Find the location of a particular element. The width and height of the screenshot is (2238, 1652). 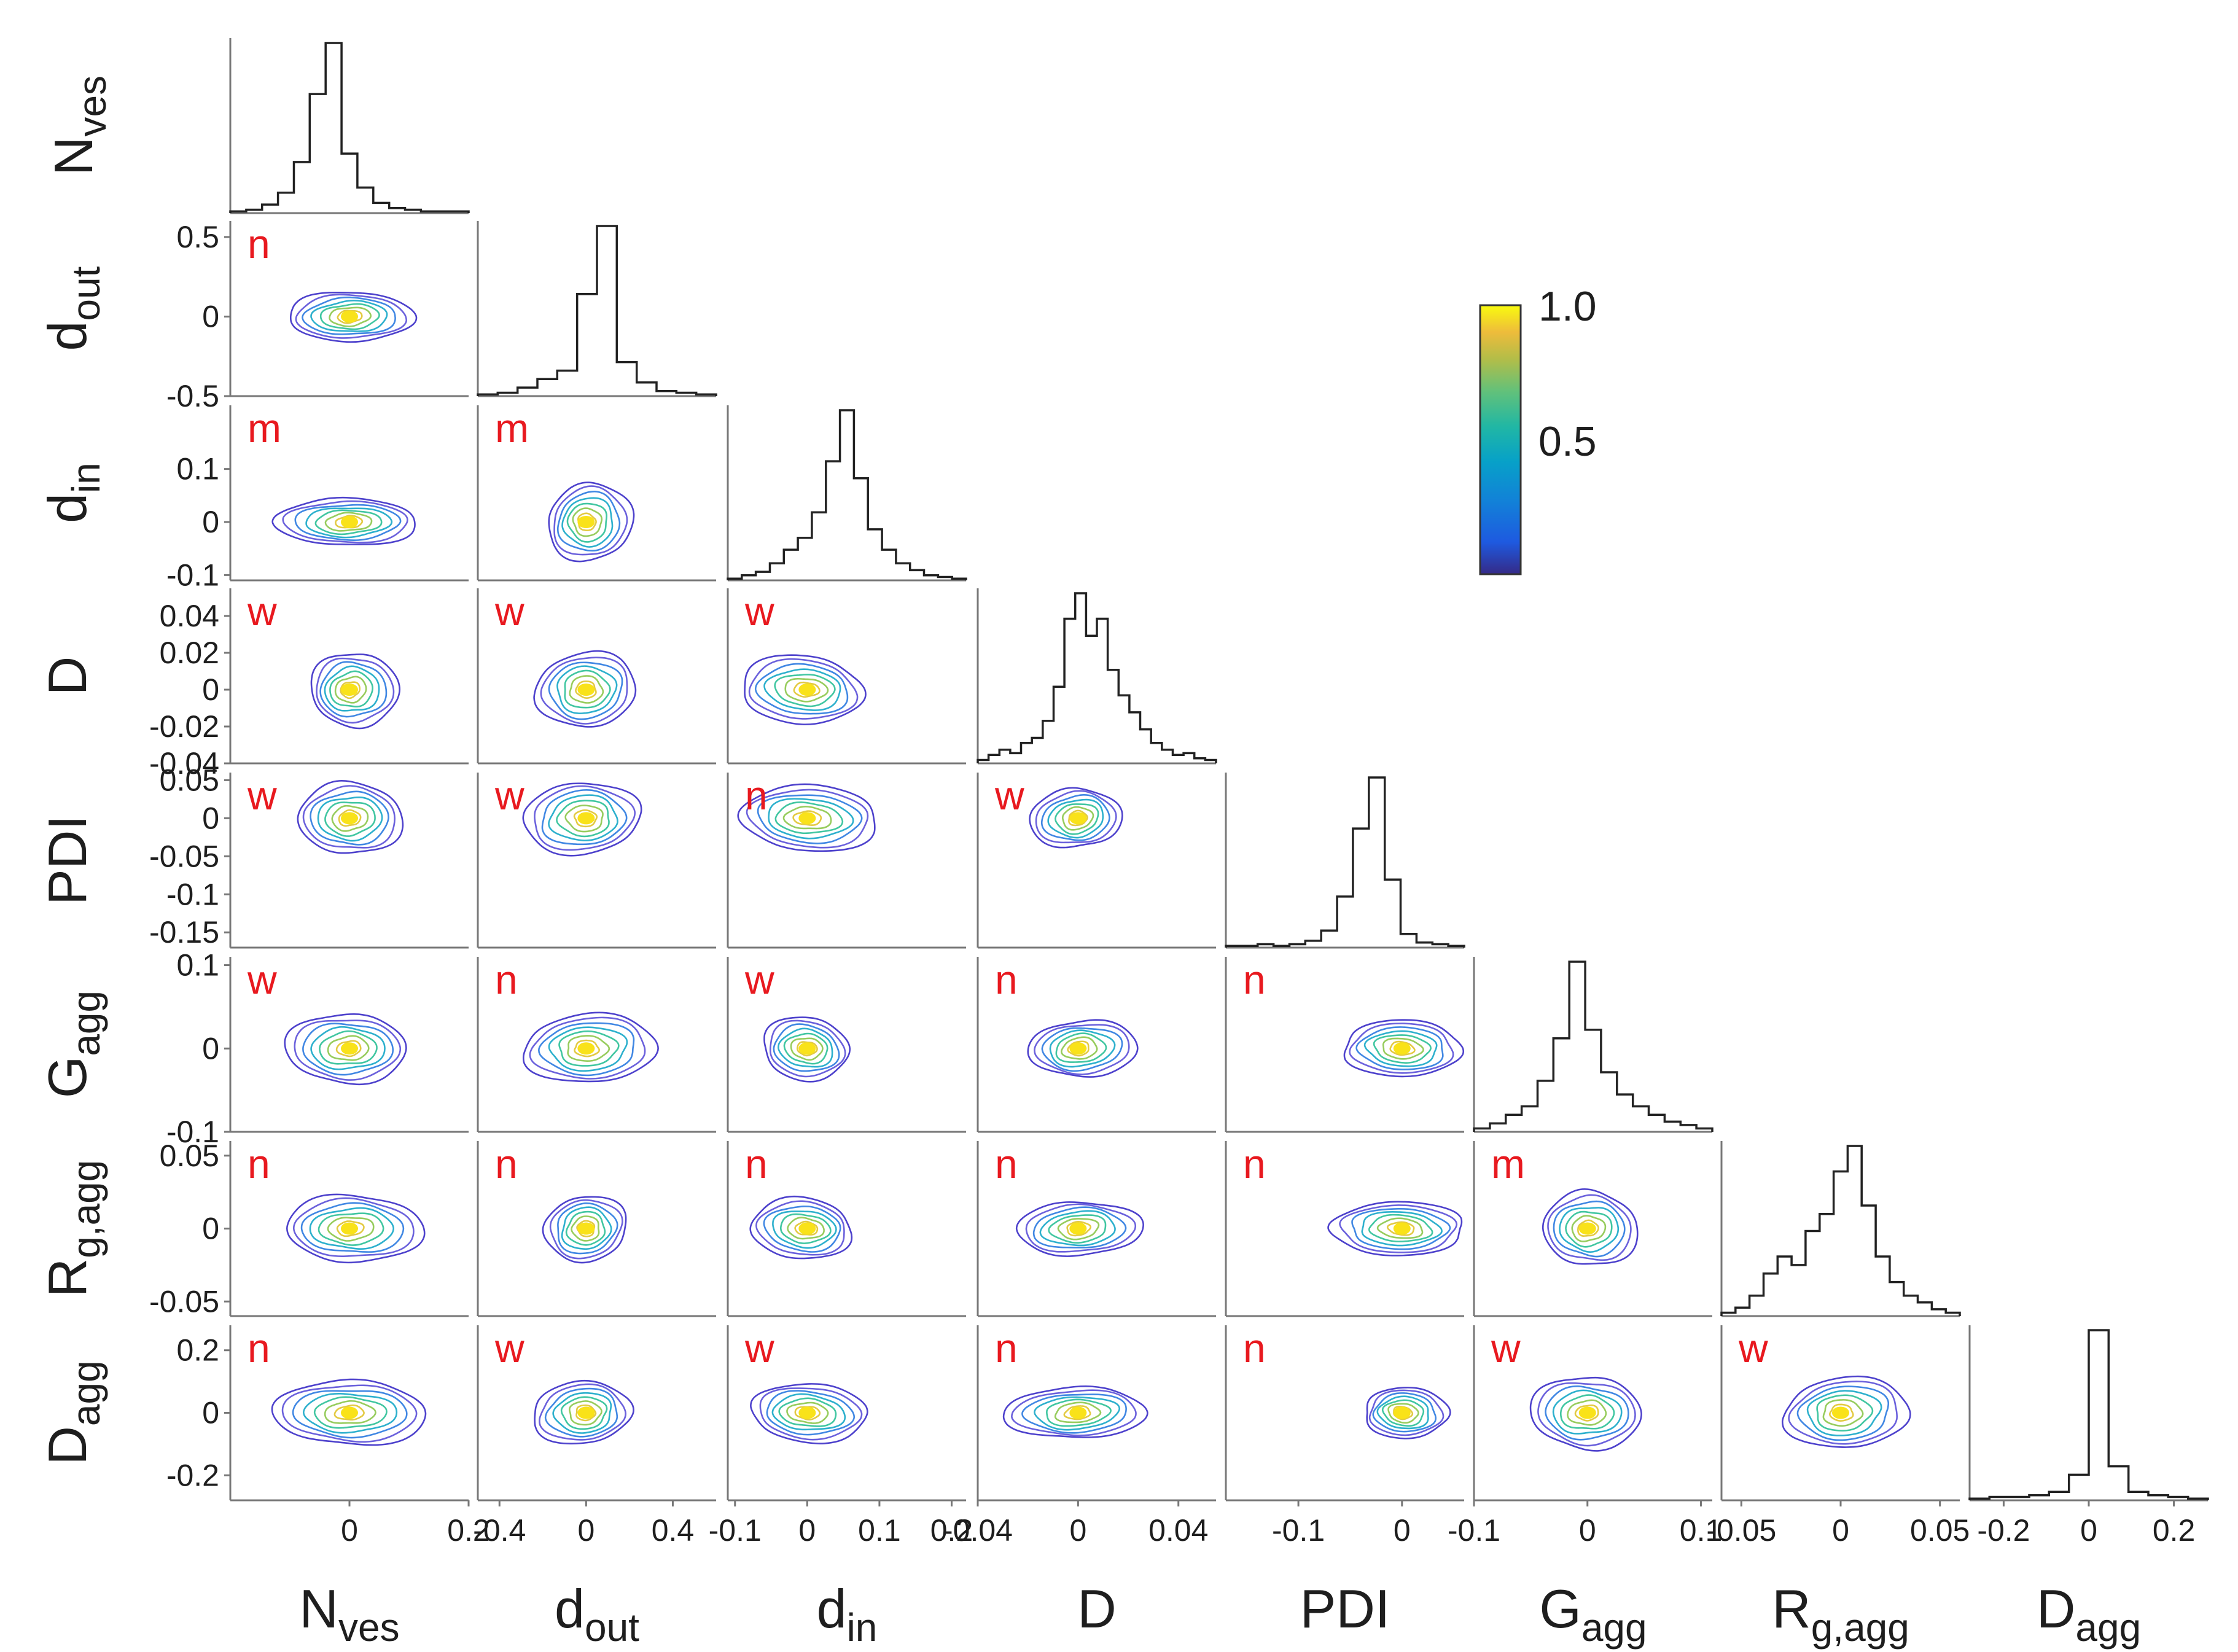

histogram-panel-Rgagg is located at coordinates (1840, 1229).